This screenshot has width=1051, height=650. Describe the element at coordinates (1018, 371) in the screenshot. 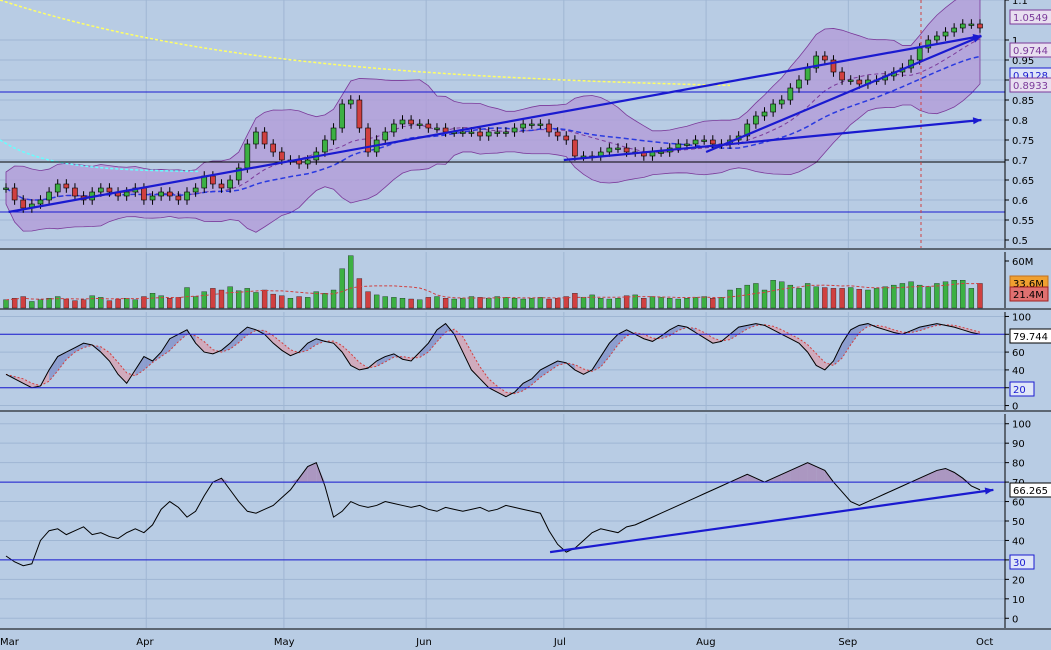

I see `stoch-y-tick-label: 40` at that location.